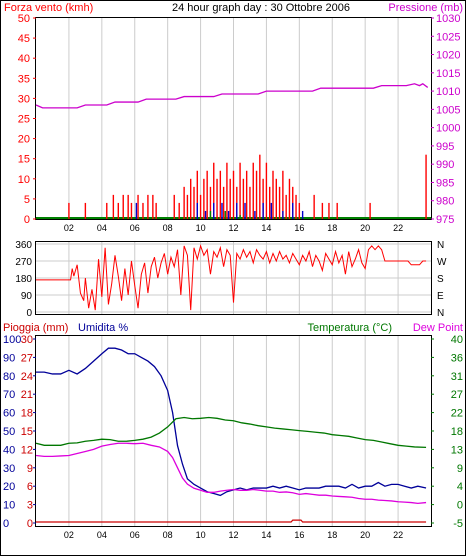 The width and height of the screenshot is (466, 556). Describe the element at coordinates (23, 279) in the screenshot. I see `direction-y-tick-label: 180` at that location.